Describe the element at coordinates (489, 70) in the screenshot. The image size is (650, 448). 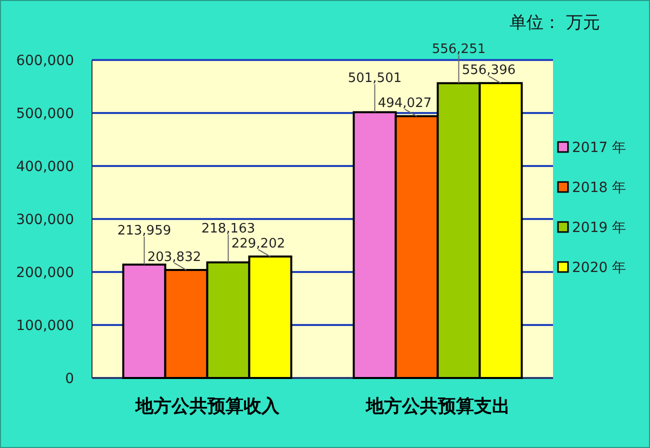
I see `data-label: 556,396` at that location.